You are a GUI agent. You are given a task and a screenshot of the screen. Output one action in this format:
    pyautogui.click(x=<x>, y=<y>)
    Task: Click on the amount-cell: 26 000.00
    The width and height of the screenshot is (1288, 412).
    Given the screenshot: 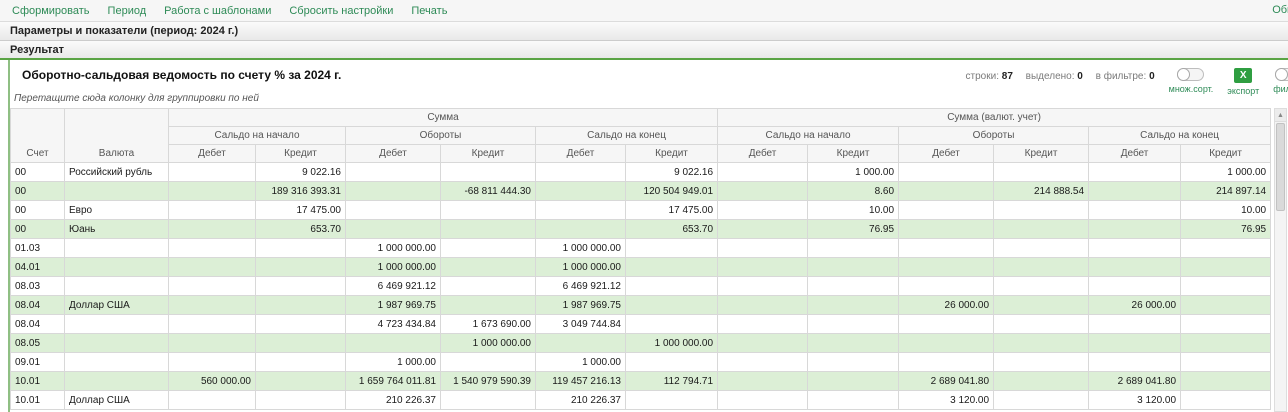 What is the action you would take?
    pyautogui.click(x=946, y=305)
    